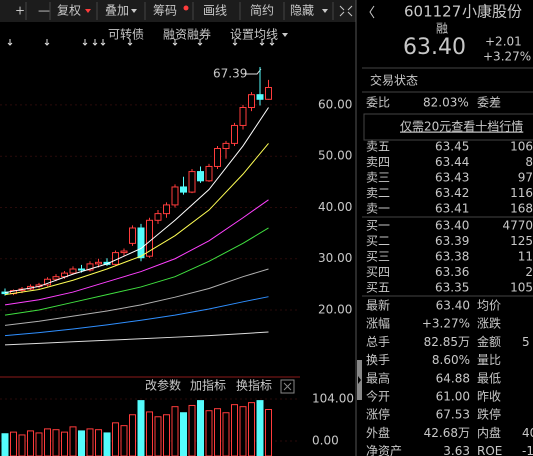 The width and height of the screenshot is (533, 456). I want to click on stat-value: 63.40, so click(453, 306).